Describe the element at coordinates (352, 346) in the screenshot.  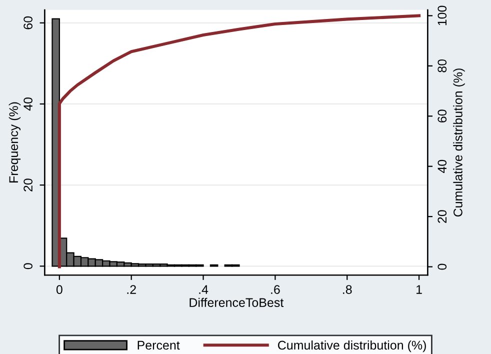
I see `legend-label: Cumulative distribution (%)` at that location.